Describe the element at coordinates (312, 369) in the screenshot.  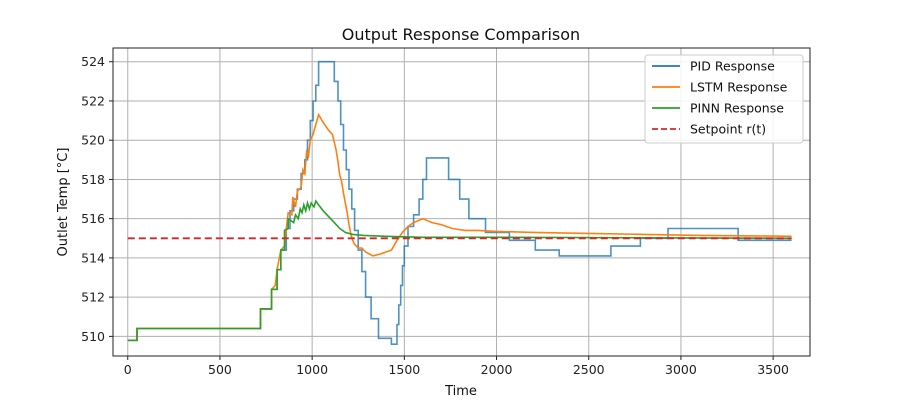
I see `x-tick-label: 1000` at that location.